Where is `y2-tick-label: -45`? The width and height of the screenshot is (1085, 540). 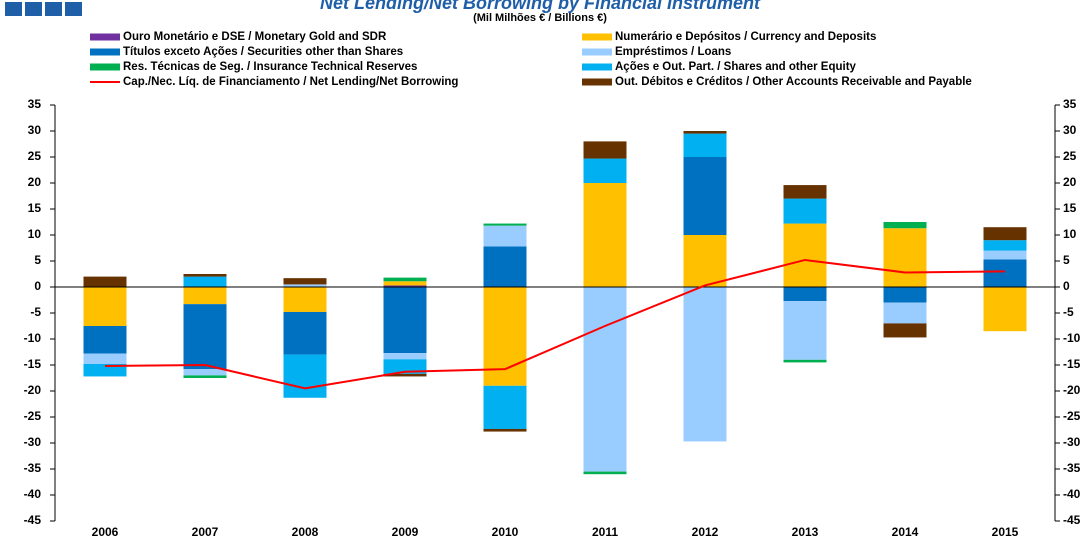
y2-tick-label: -45 is located at coordinates (1072, 520).